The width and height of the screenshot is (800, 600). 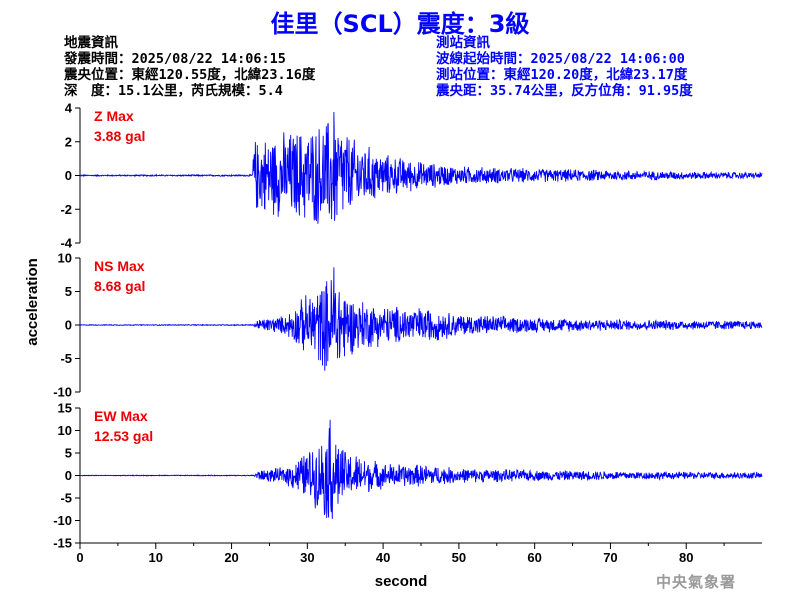 What do you see at coordinates (534, 557) in the screenshot?
I see `x-tick-label: 60` at bounding box center [534, 557].